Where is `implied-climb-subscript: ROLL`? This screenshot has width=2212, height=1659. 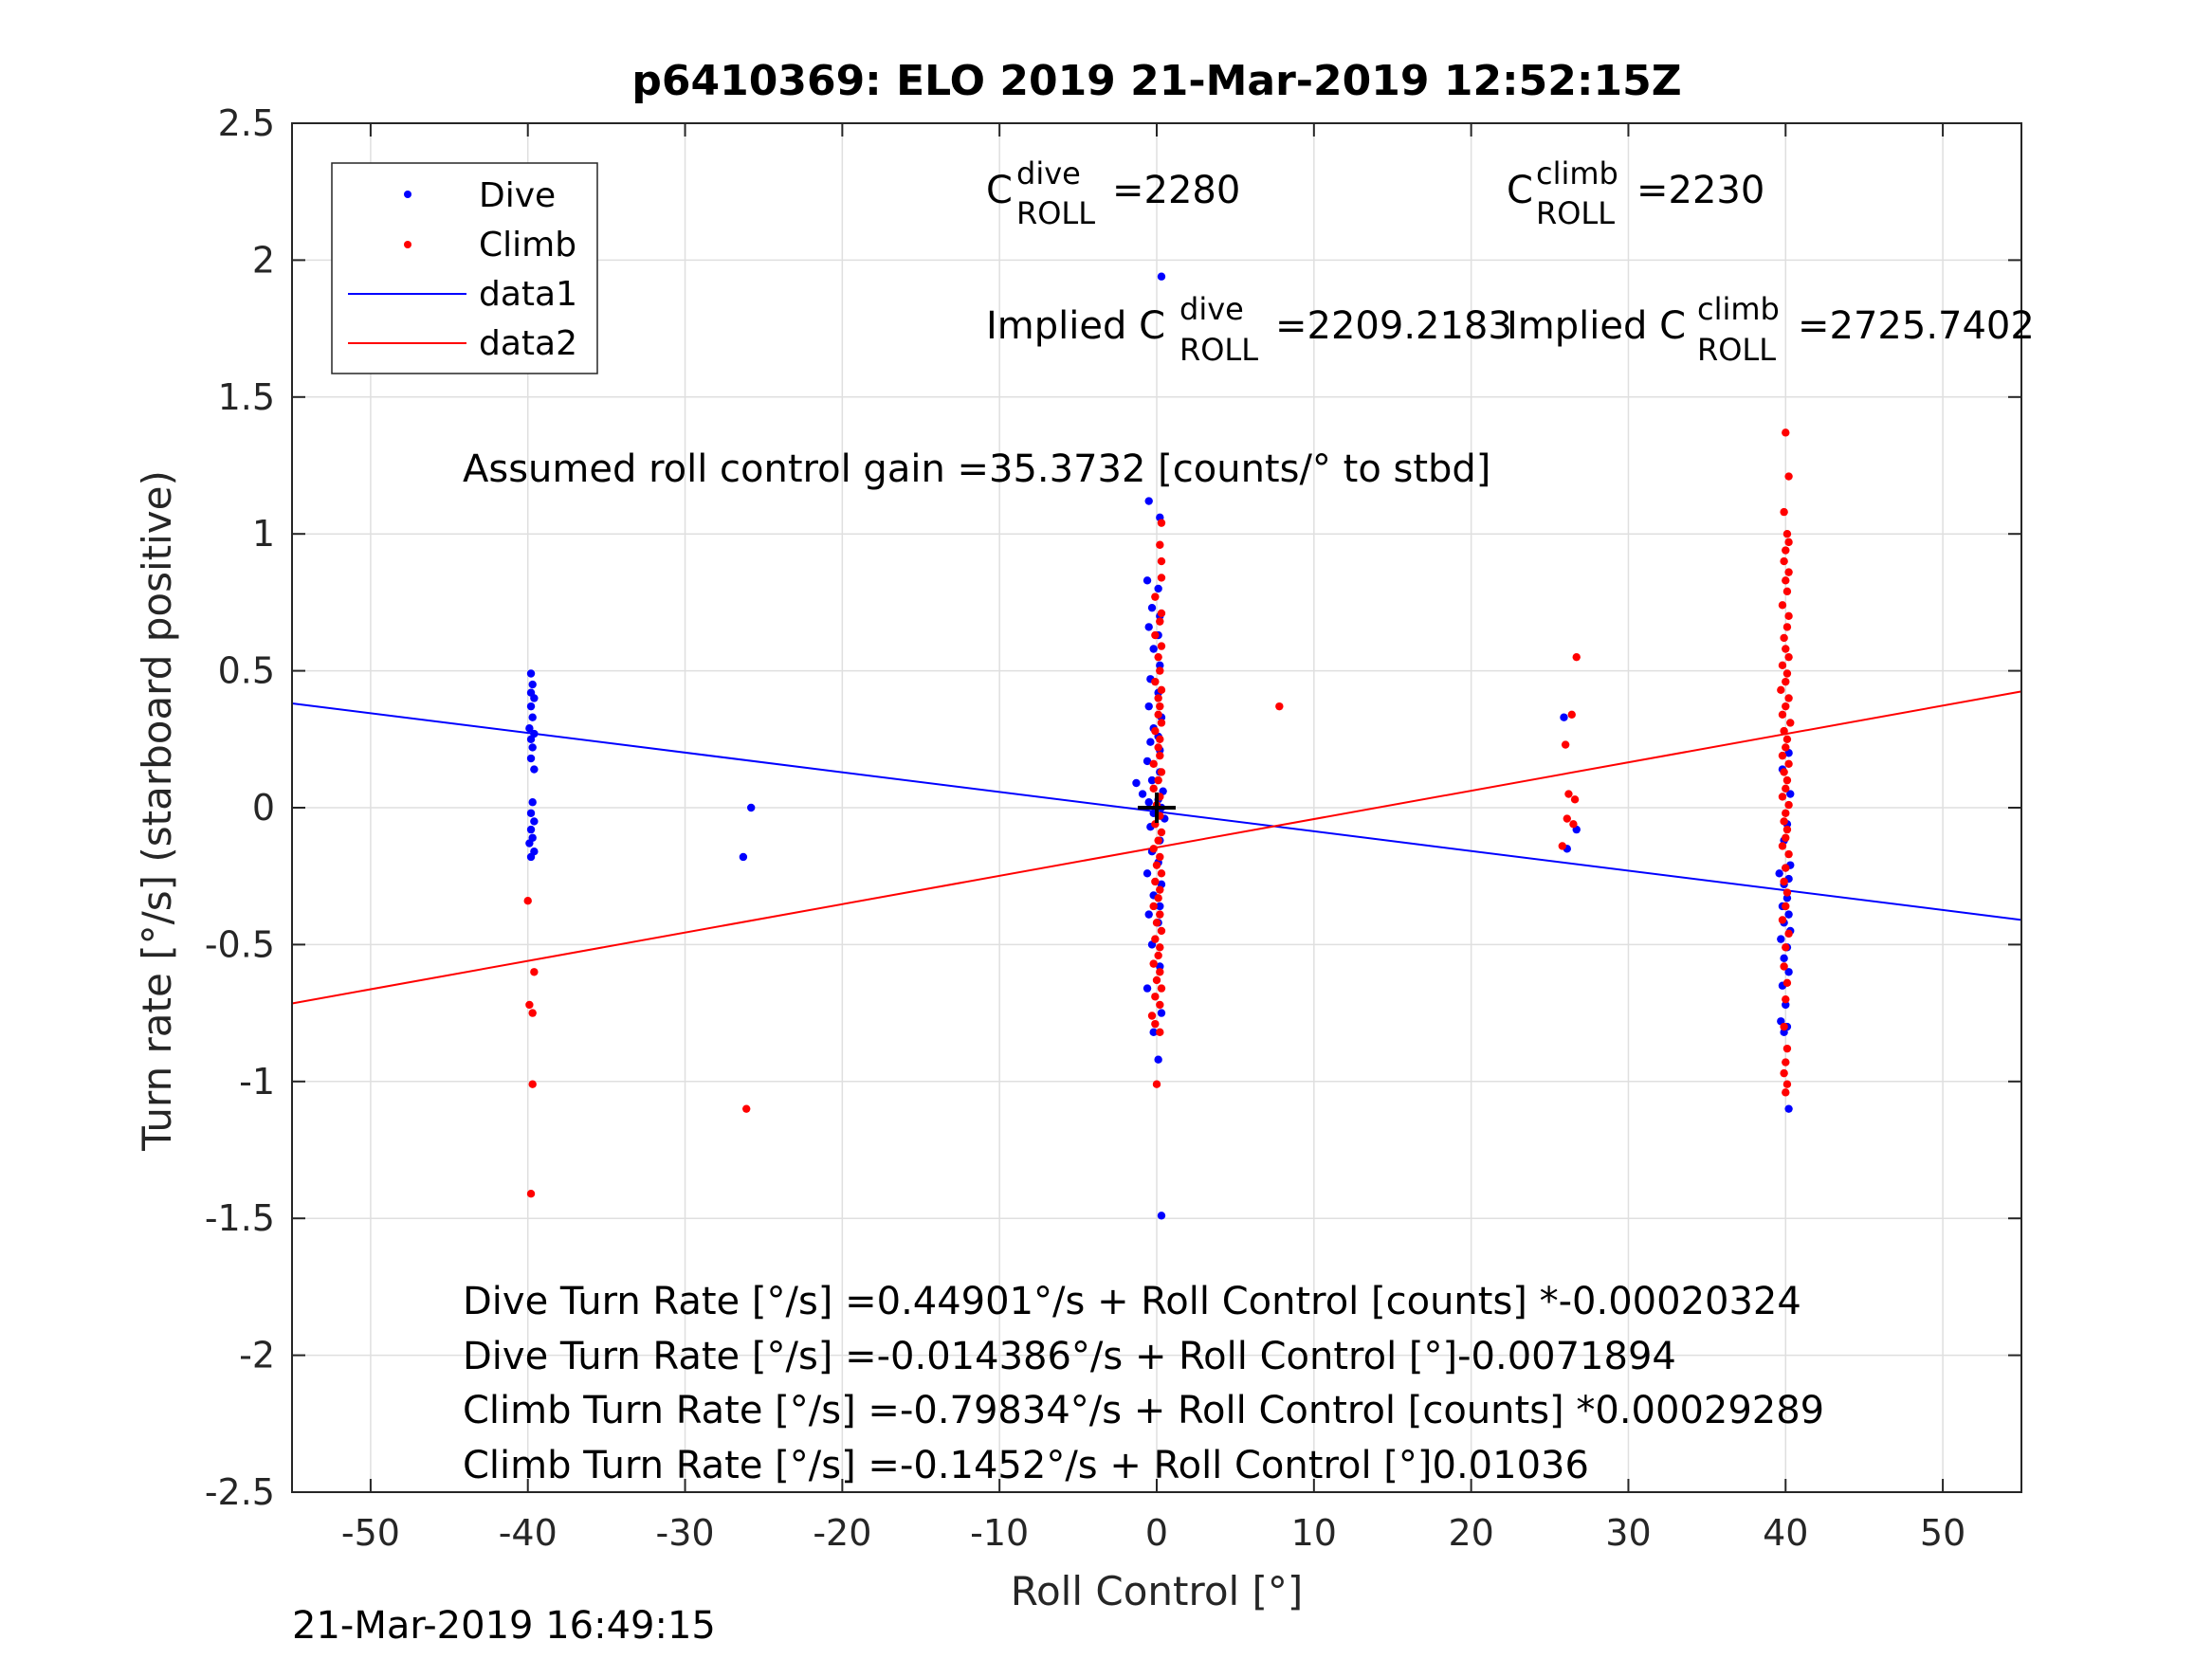 implied-climb-subscript: ROLL is located at coordinates (1736, 350).